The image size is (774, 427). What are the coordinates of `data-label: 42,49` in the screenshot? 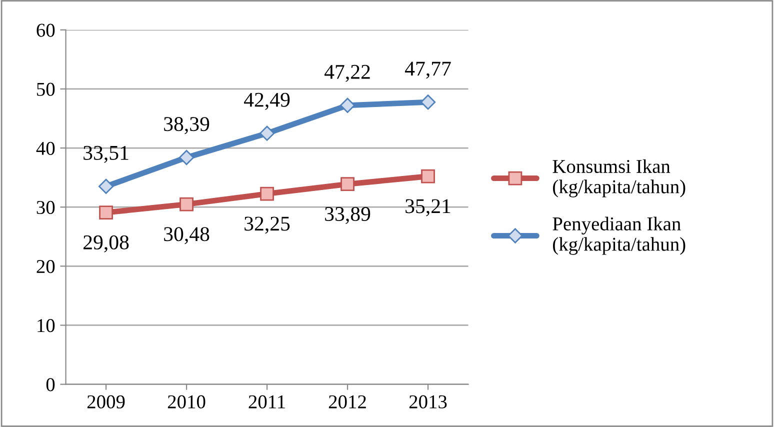 It's located at (267, 101).